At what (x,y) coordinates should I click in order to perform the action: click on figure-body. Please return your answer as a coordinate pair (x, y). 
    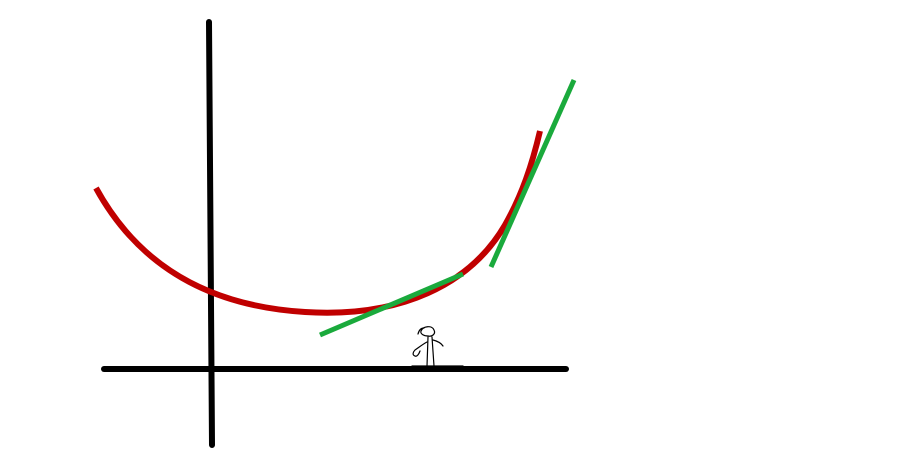
    Looking at the image, I should click on (430, 351).